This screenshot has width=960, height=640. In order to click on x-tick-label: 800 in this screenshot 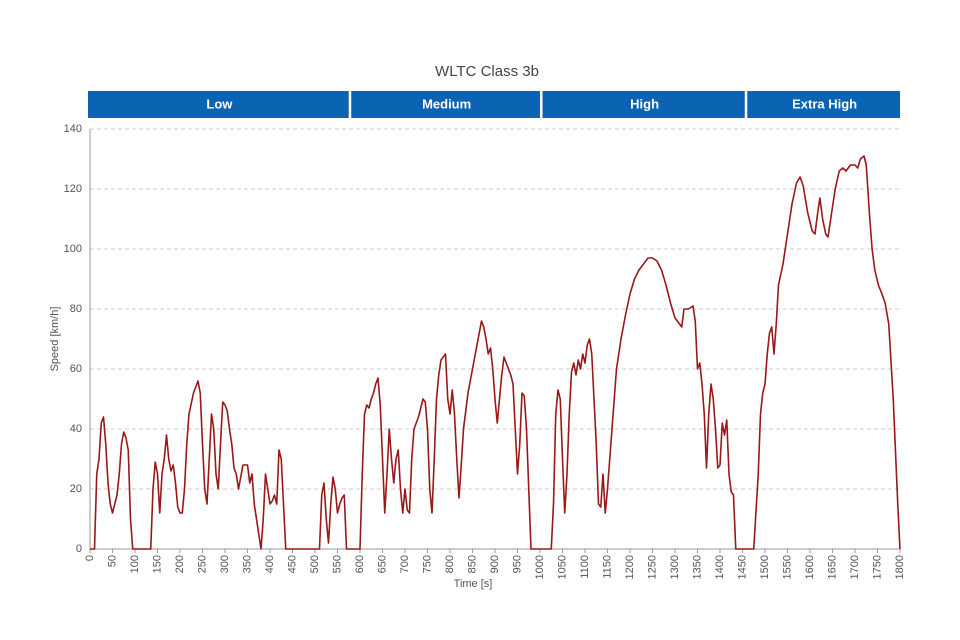, I will do `click(450, 564)`.